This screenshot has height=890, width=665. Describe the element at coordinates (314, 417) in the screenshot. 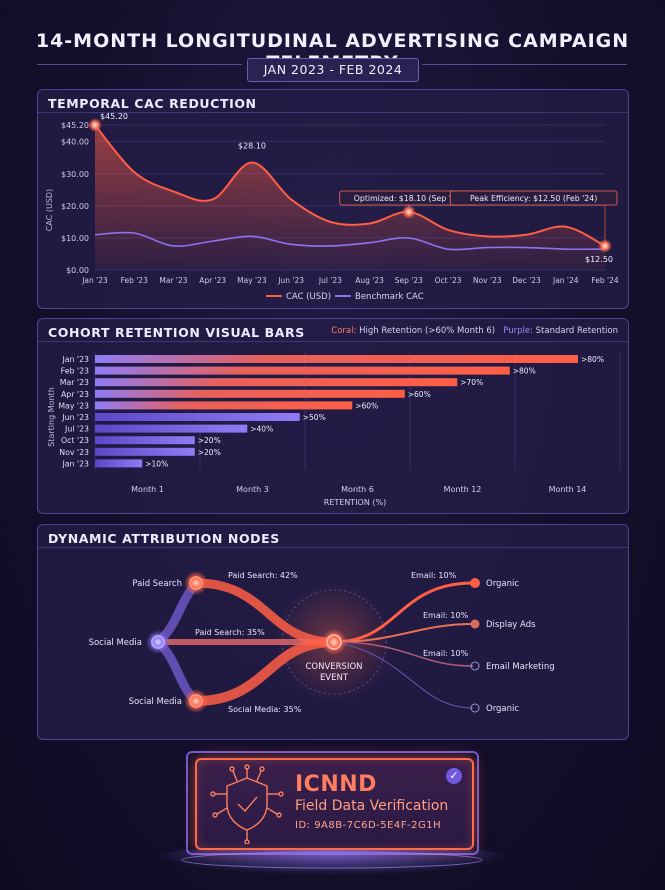

I see `cohort-bar-label: >50%` at that location.